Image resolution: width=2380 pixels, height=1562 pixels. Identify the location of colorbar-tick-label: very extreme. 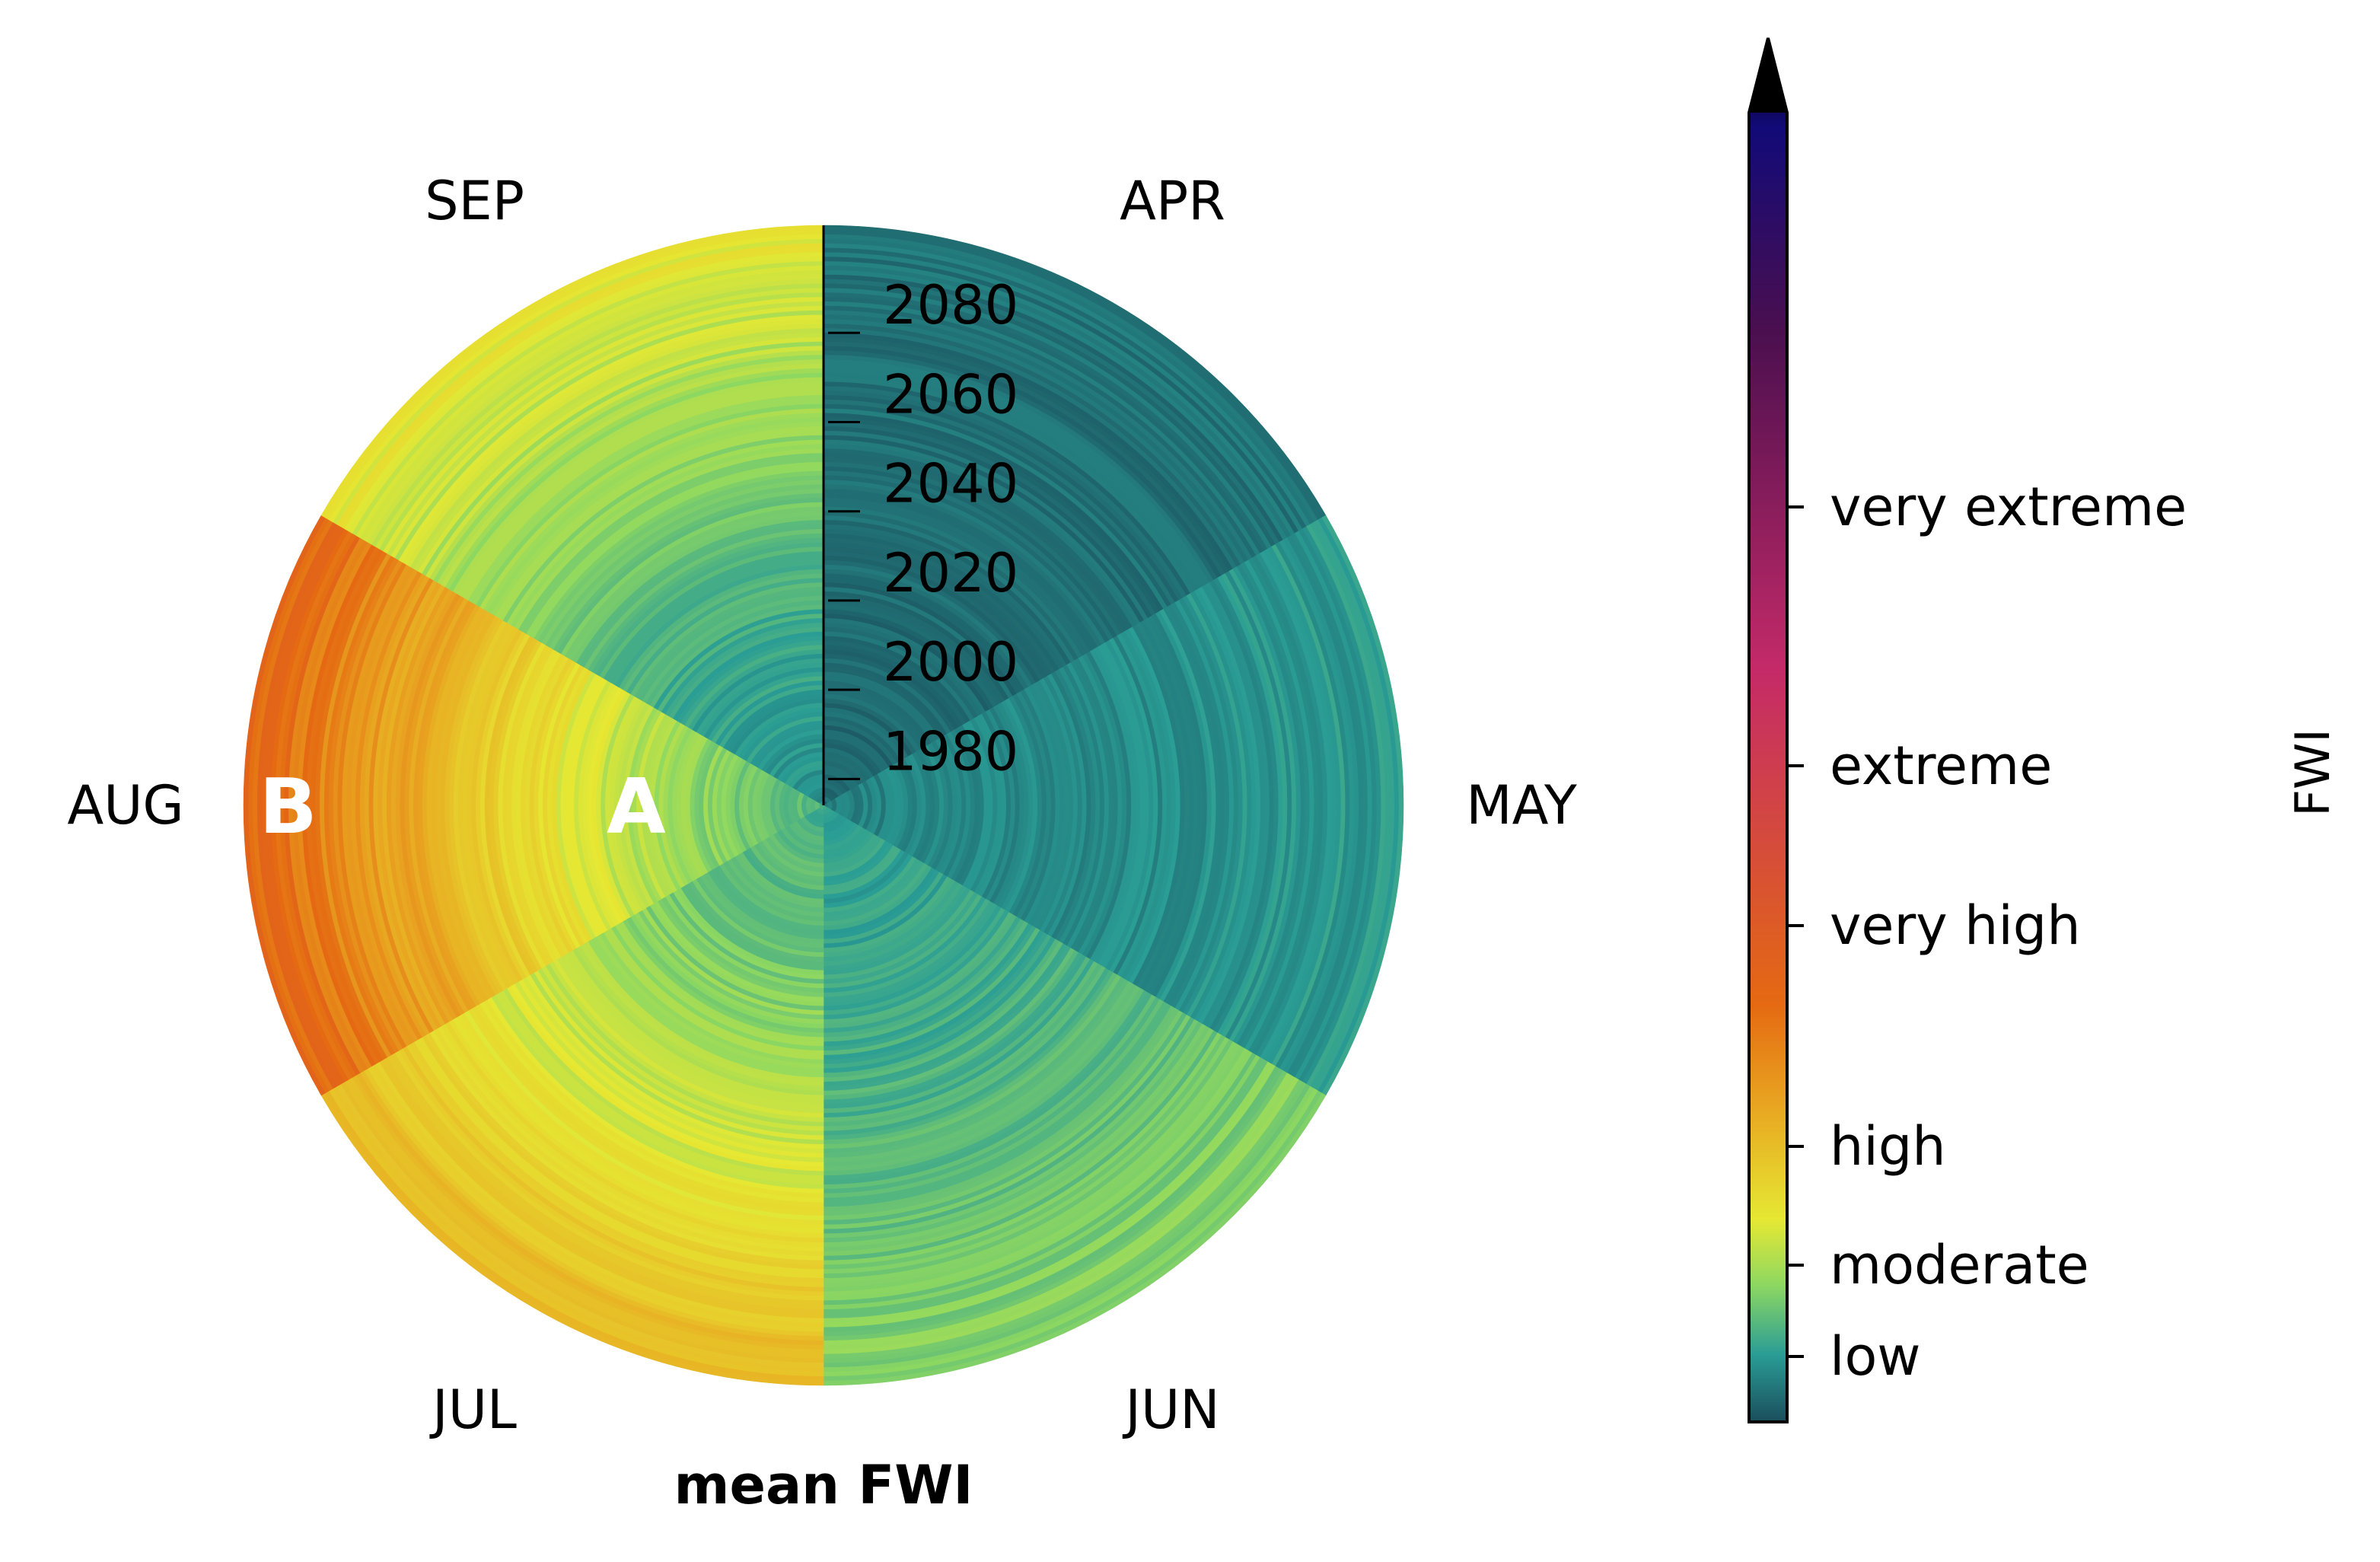
(2008, 507).